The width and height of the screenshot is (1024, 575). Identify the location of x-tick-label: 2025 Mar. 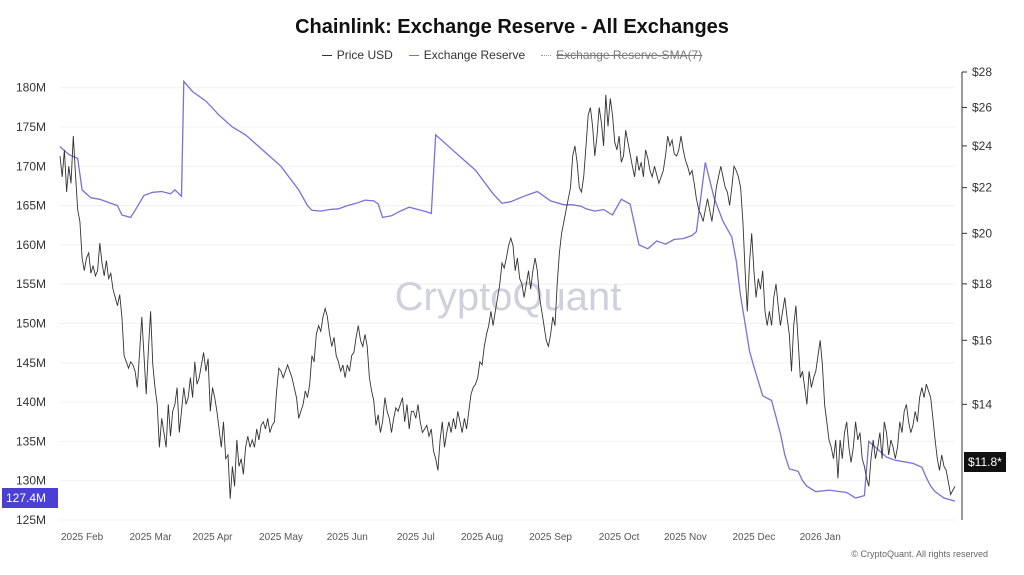
(150, 537).